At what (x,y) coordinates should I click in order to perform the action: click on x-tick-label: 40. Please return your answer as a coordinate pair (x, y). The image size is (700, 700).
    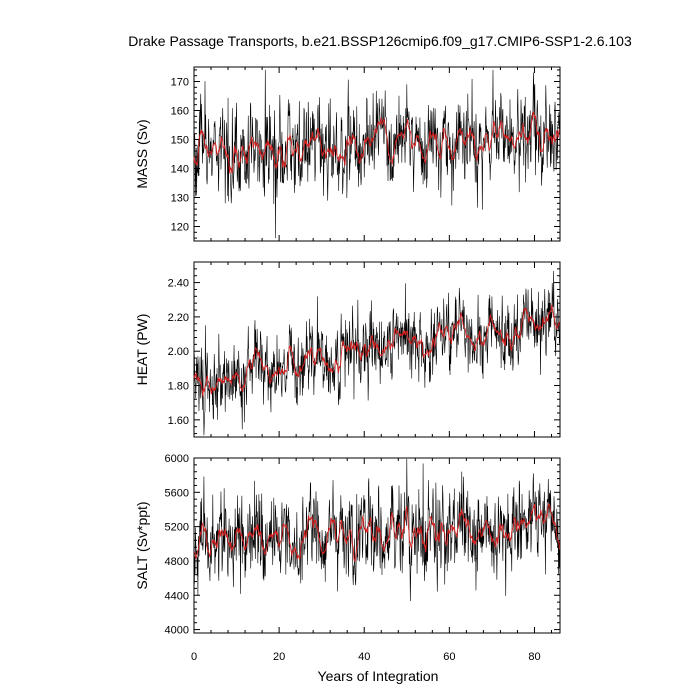
    Looking at the image, I should click on (364, 657).